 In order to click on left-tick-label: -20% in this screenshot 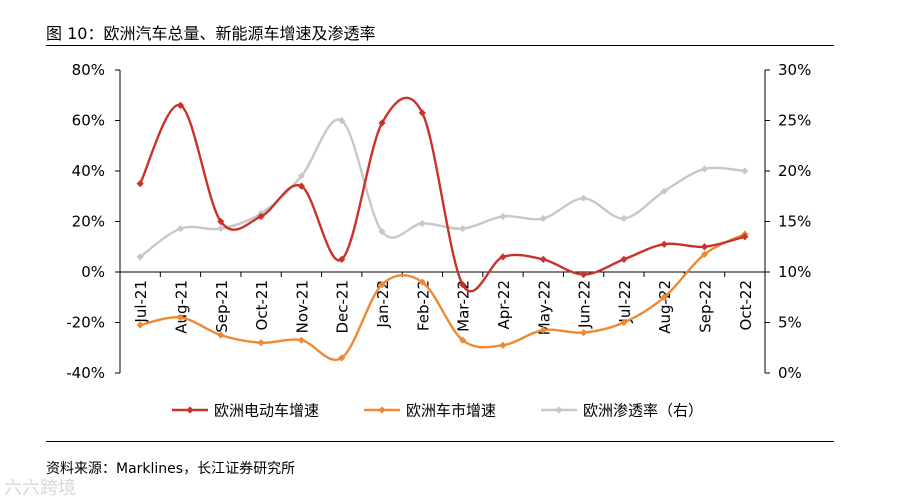, I will do `click(85, 323)`.